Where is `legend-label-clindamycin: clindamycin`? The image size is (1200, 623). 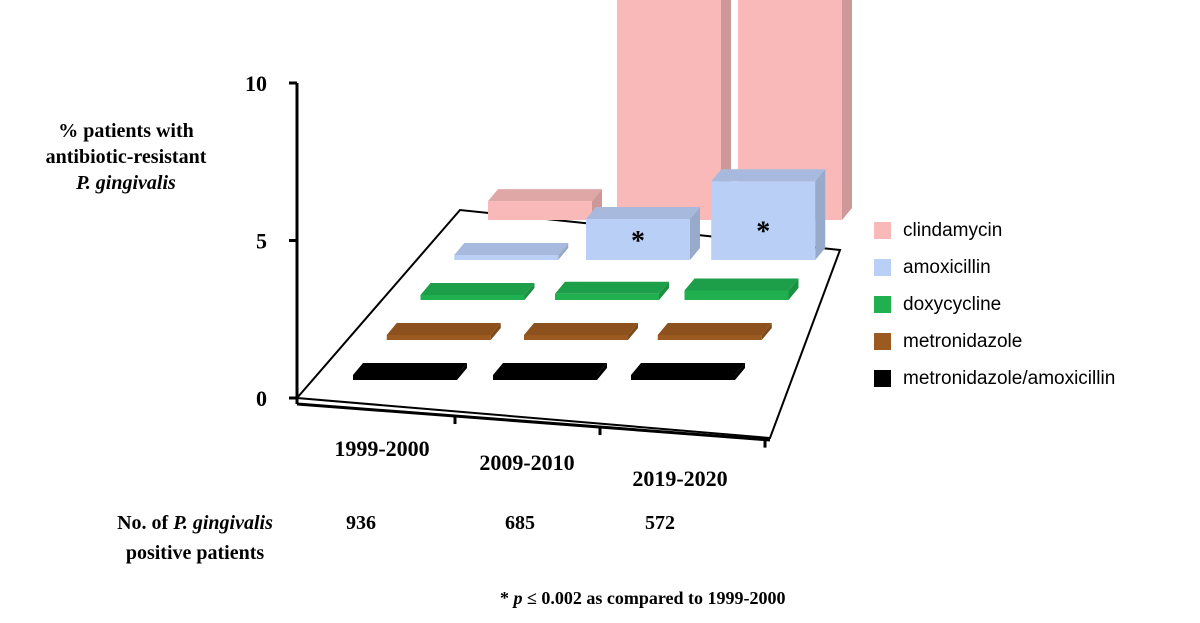 legend-label-clindamycin: clindamycin is located at coordinates (953, 230).